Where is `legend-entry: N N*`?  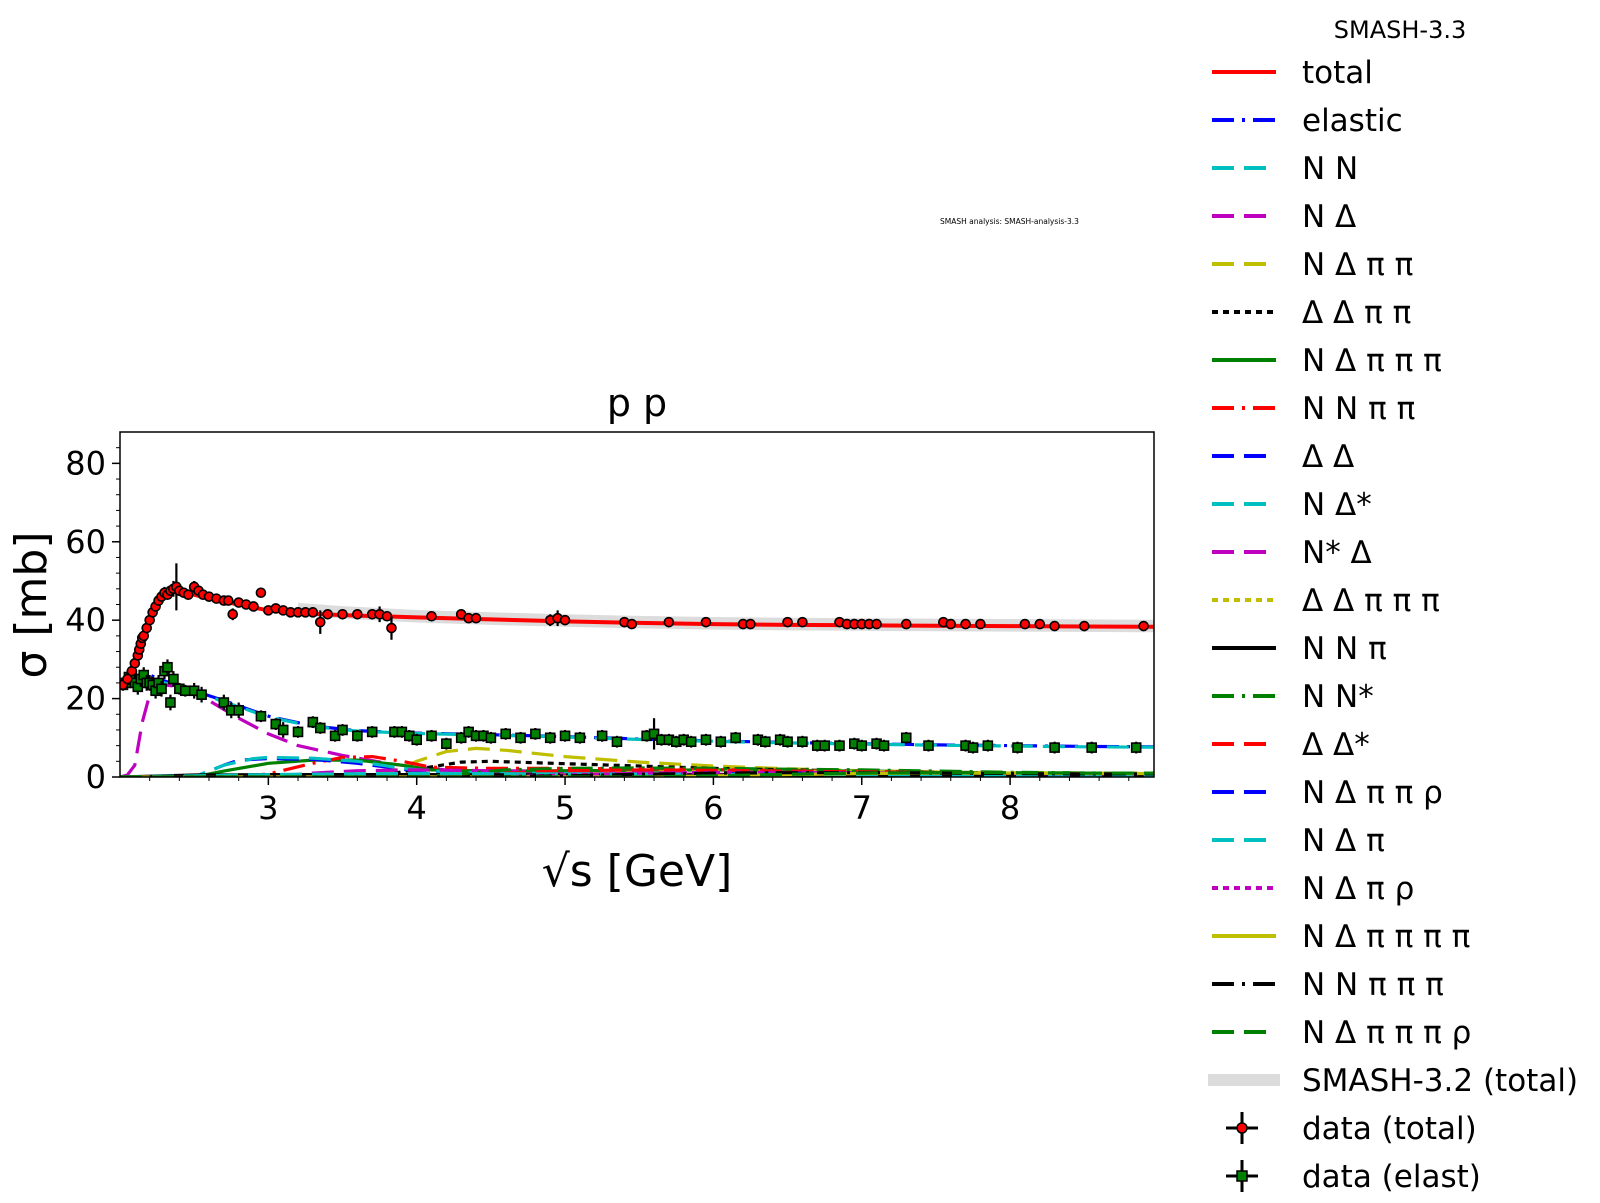
legend-entry: N N* is located at coordinates (1293, 697).